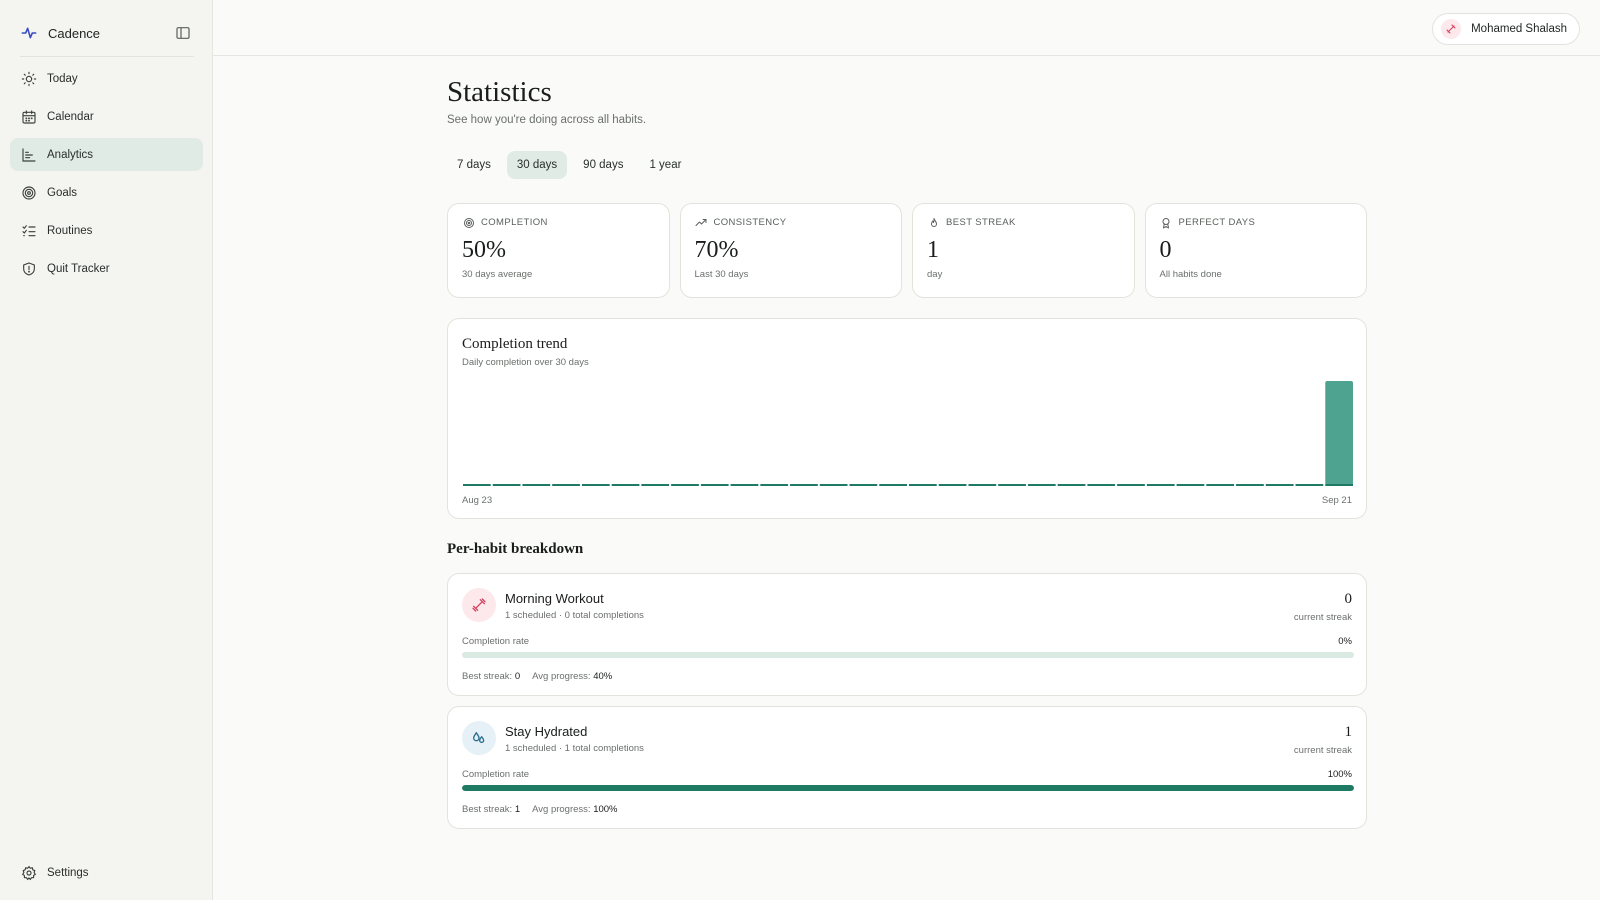 The height and width of the screenshot is (900, 1600). Describe the element at coordinates (574, 748) in the screenshot. I see `habit-meta: 1 scheduled · 1 total completions` at that location.